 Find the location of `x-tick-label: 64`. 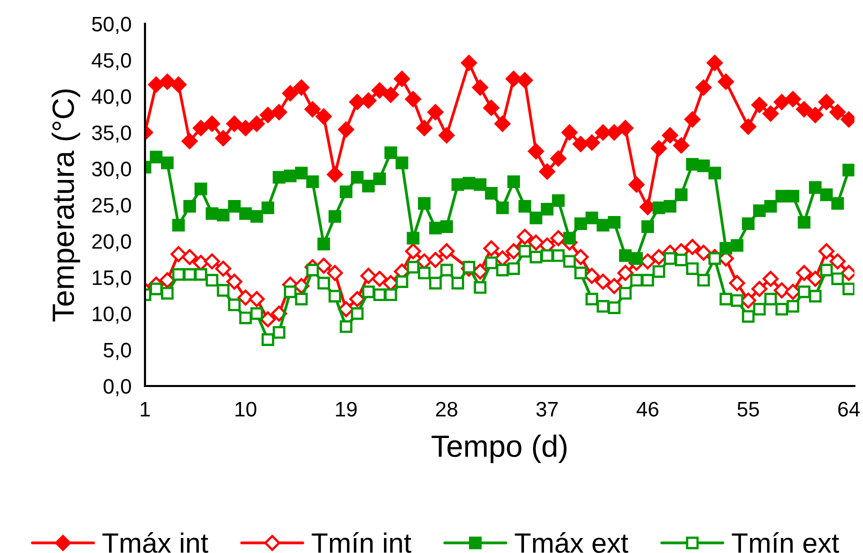

x-tick-label: 64 is located at coordinates (849, 409).